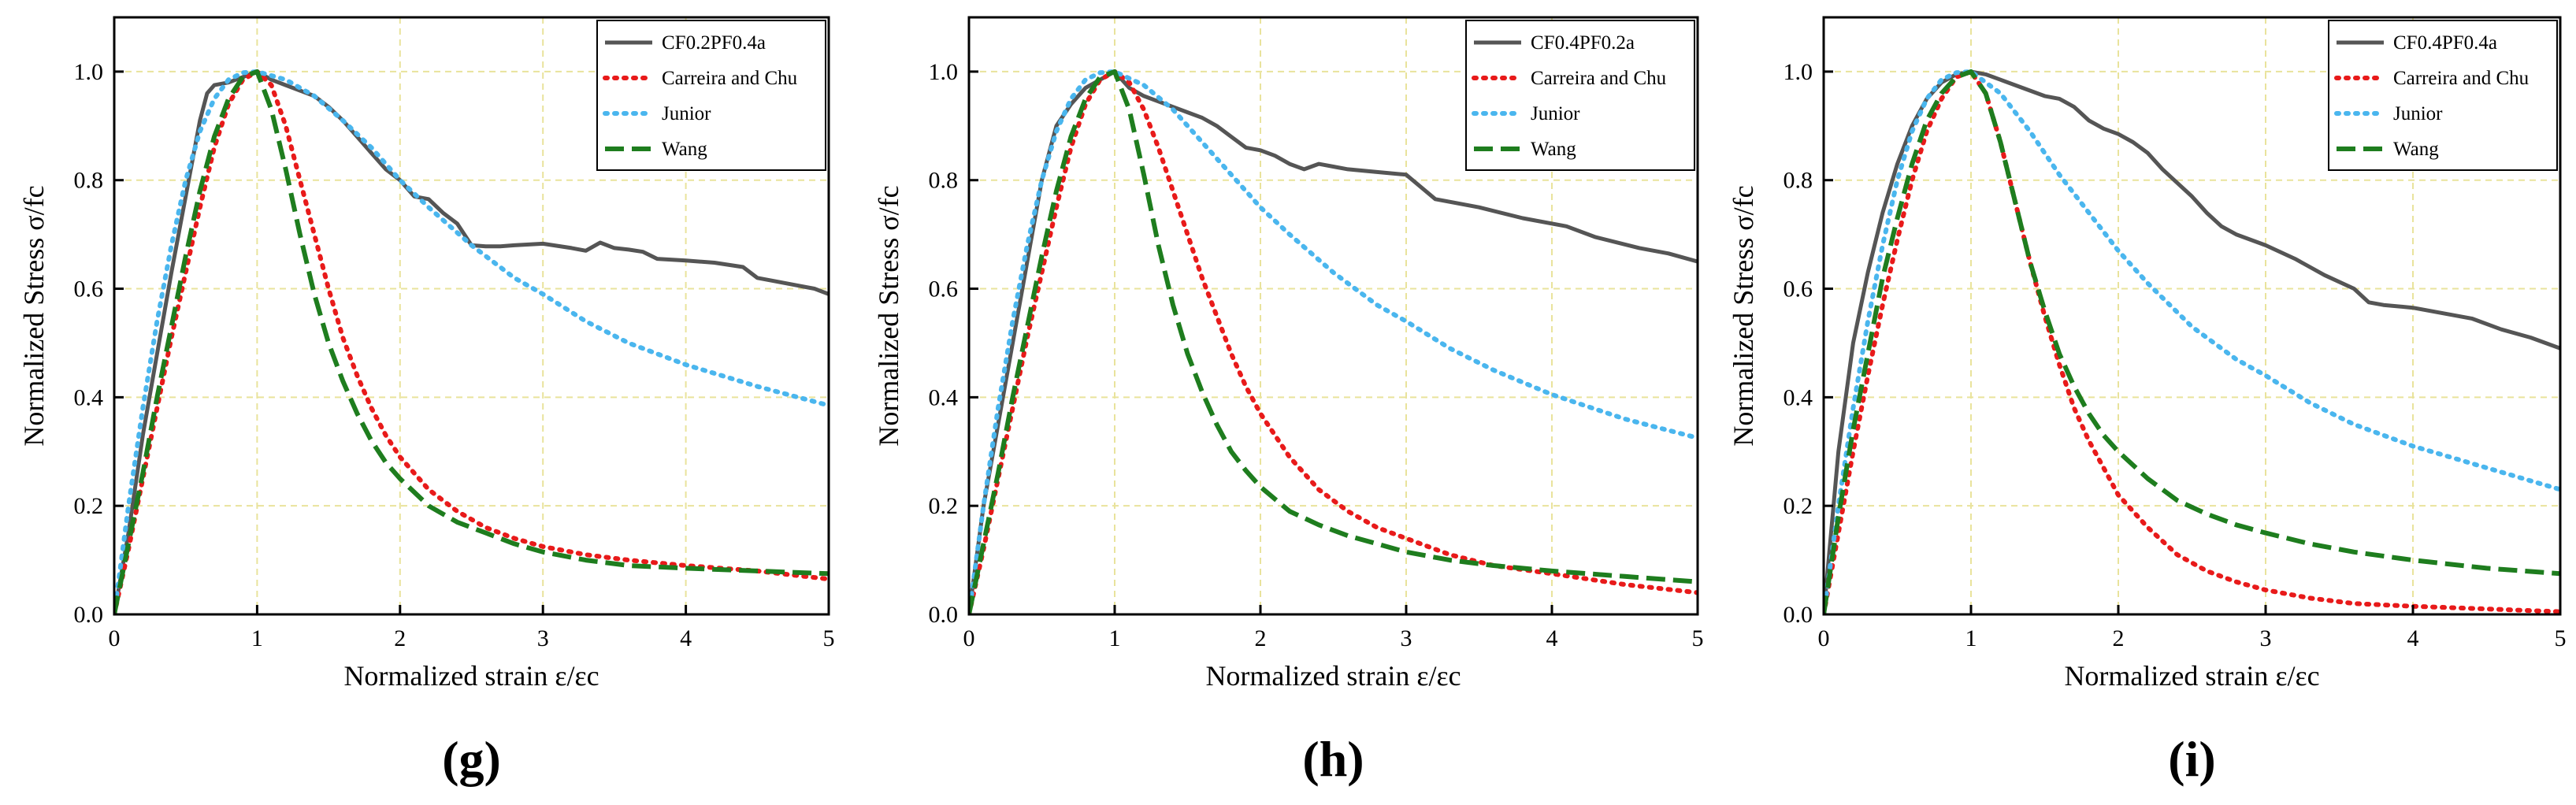 Image resolution: width=2576 pixels, height=805 pixels. What do you see at coordinates (2191, 759) in the screenshot?
I see `panel-label: (i)` at bounding box center [2191, 759].